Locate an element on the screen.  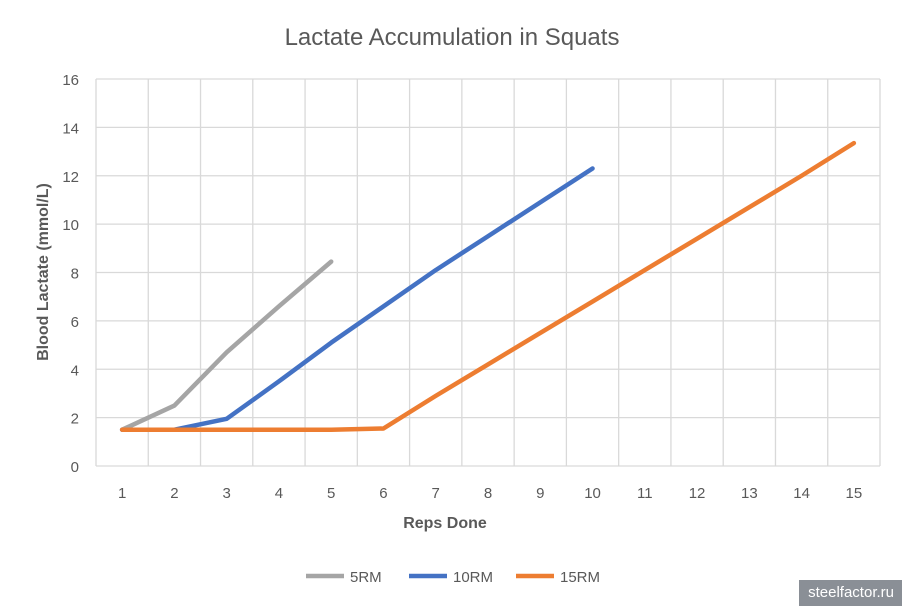
x-tick-label: 15 is located at coordinates (854, 493).